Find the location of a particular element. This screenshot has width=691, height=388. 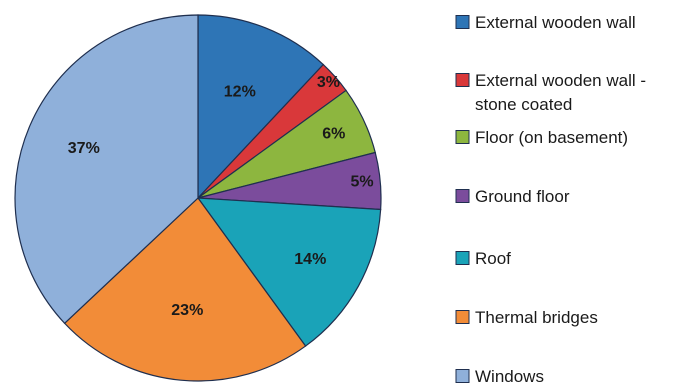

pie-percent-label: 6% is located at coordinates (333, 133).